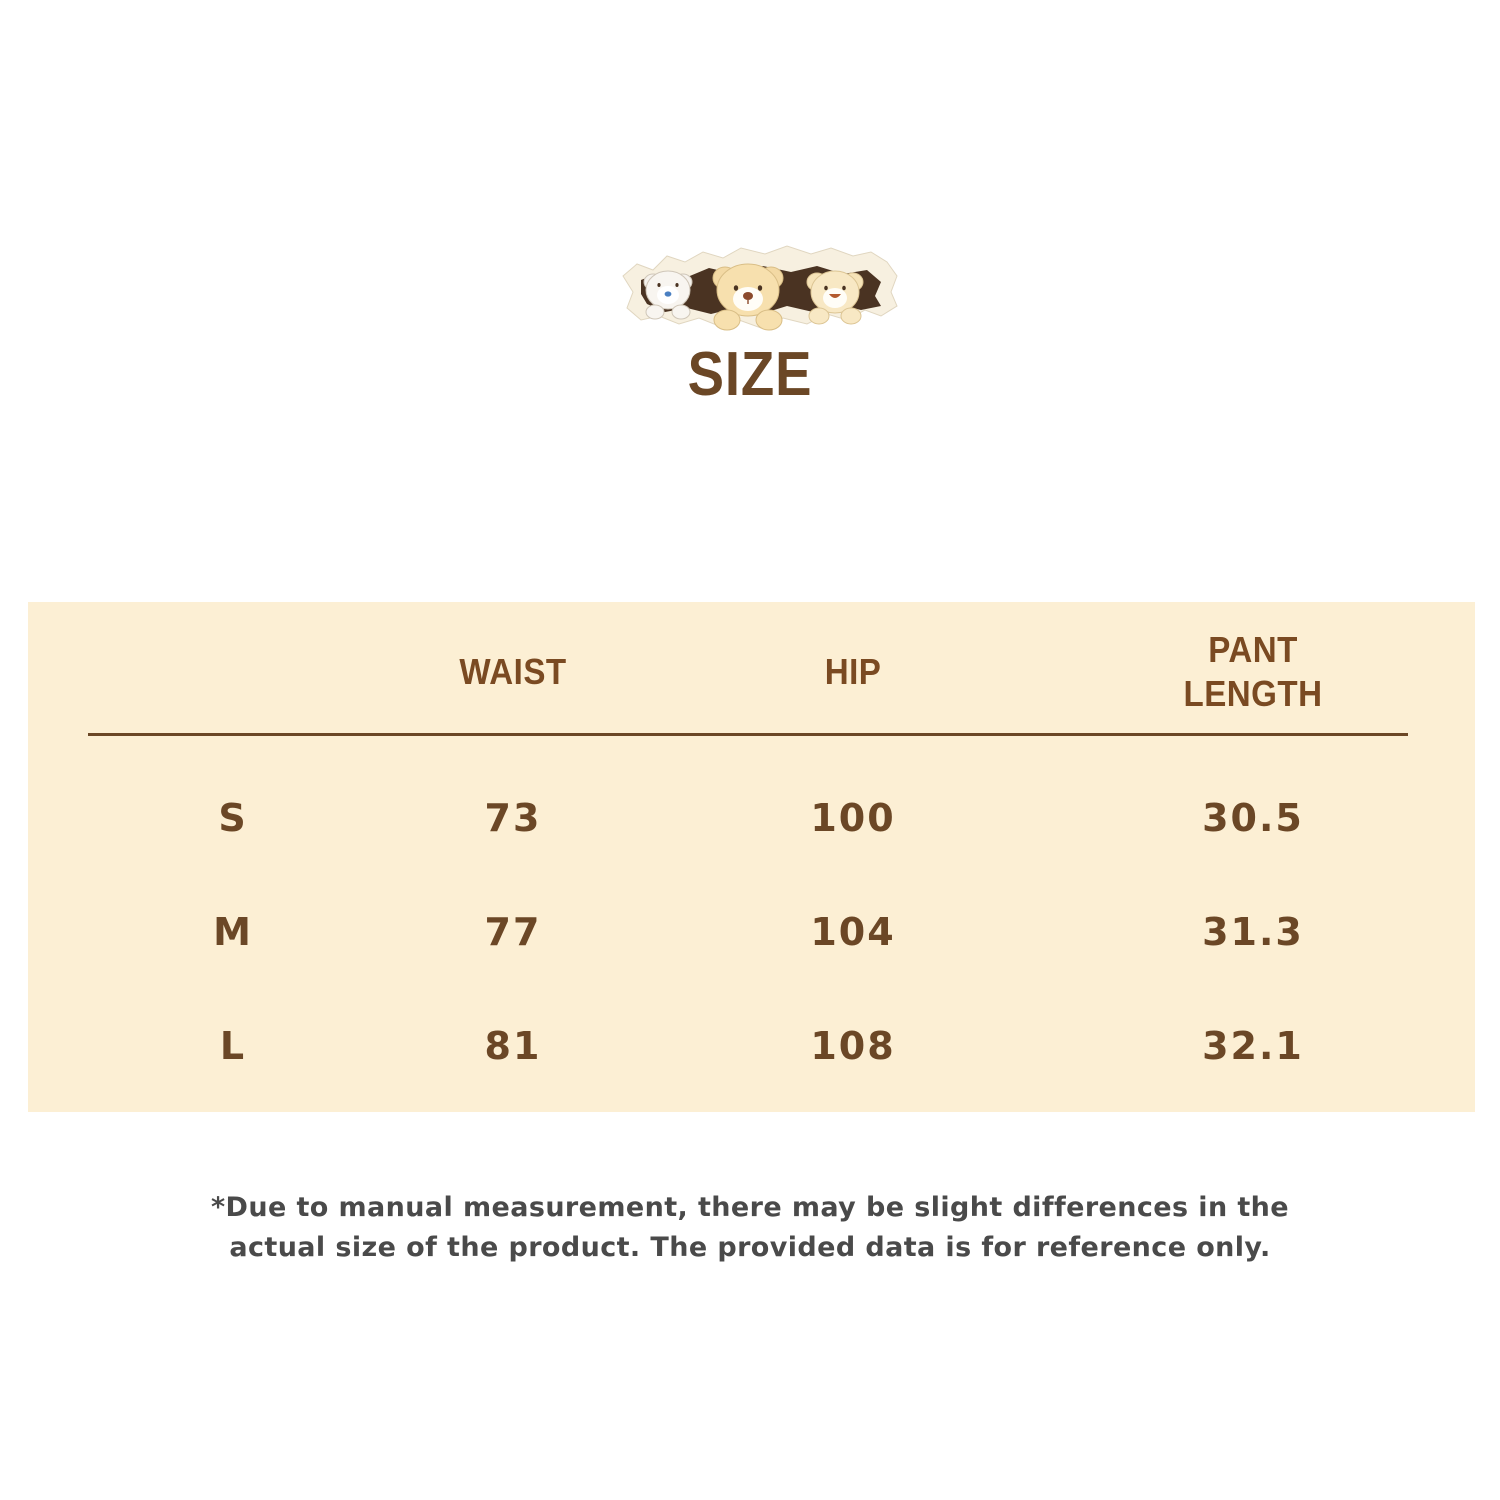 The height and width of the screenshot is (1500, 1500). Describe the element at coordinates (853, 671) in the screenshot. I see `column-header-hip: HIP` at that location.